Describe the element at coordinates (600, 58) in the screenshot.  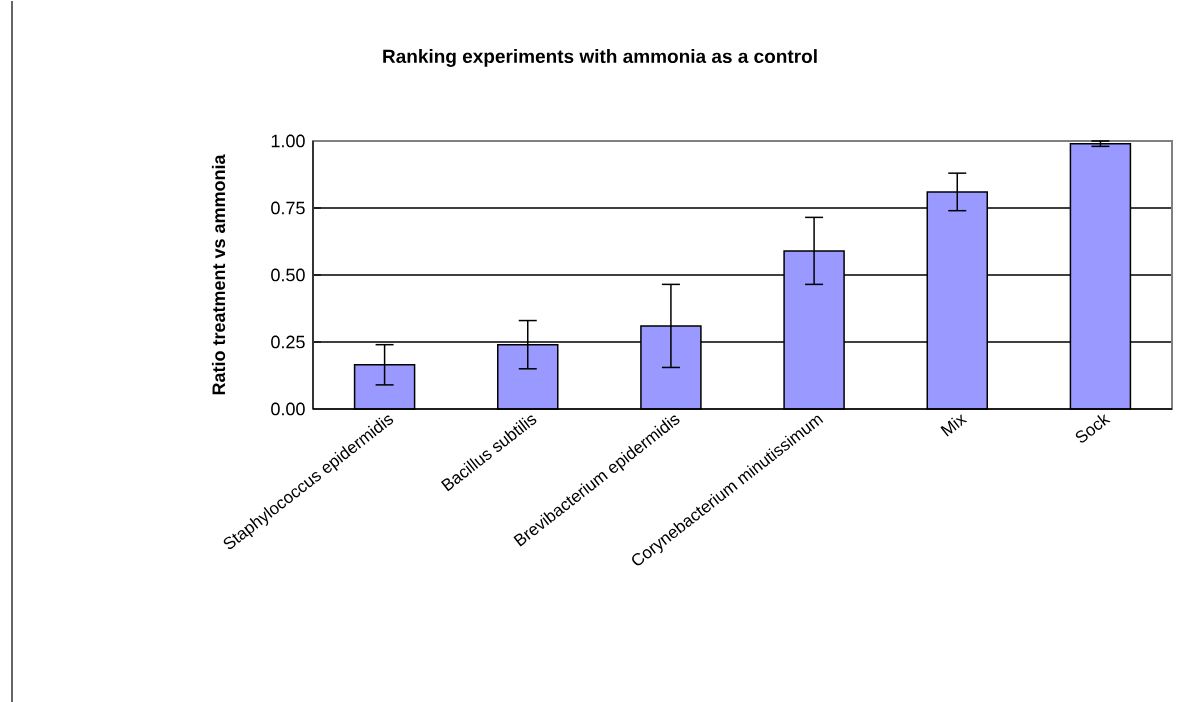
I see `chart-title: Ranking experiments with ammonia as a control` at that location.